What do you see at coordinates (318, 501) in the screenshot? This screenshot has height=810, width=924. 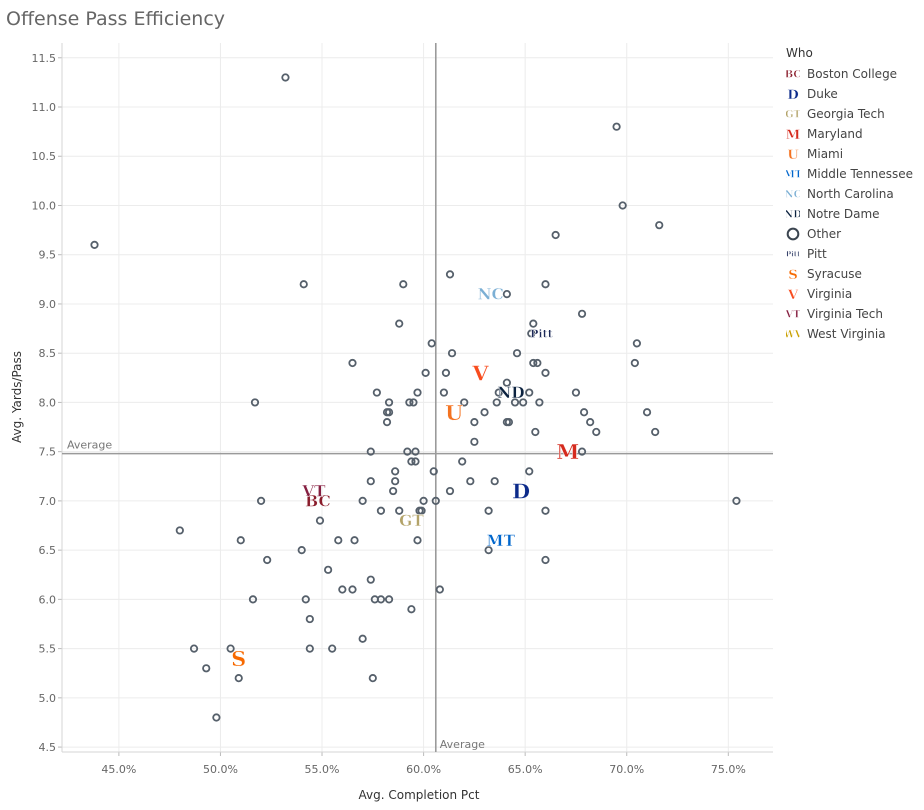 I see `team-marker-boston-college: BC` at bounding box center [318, 501].